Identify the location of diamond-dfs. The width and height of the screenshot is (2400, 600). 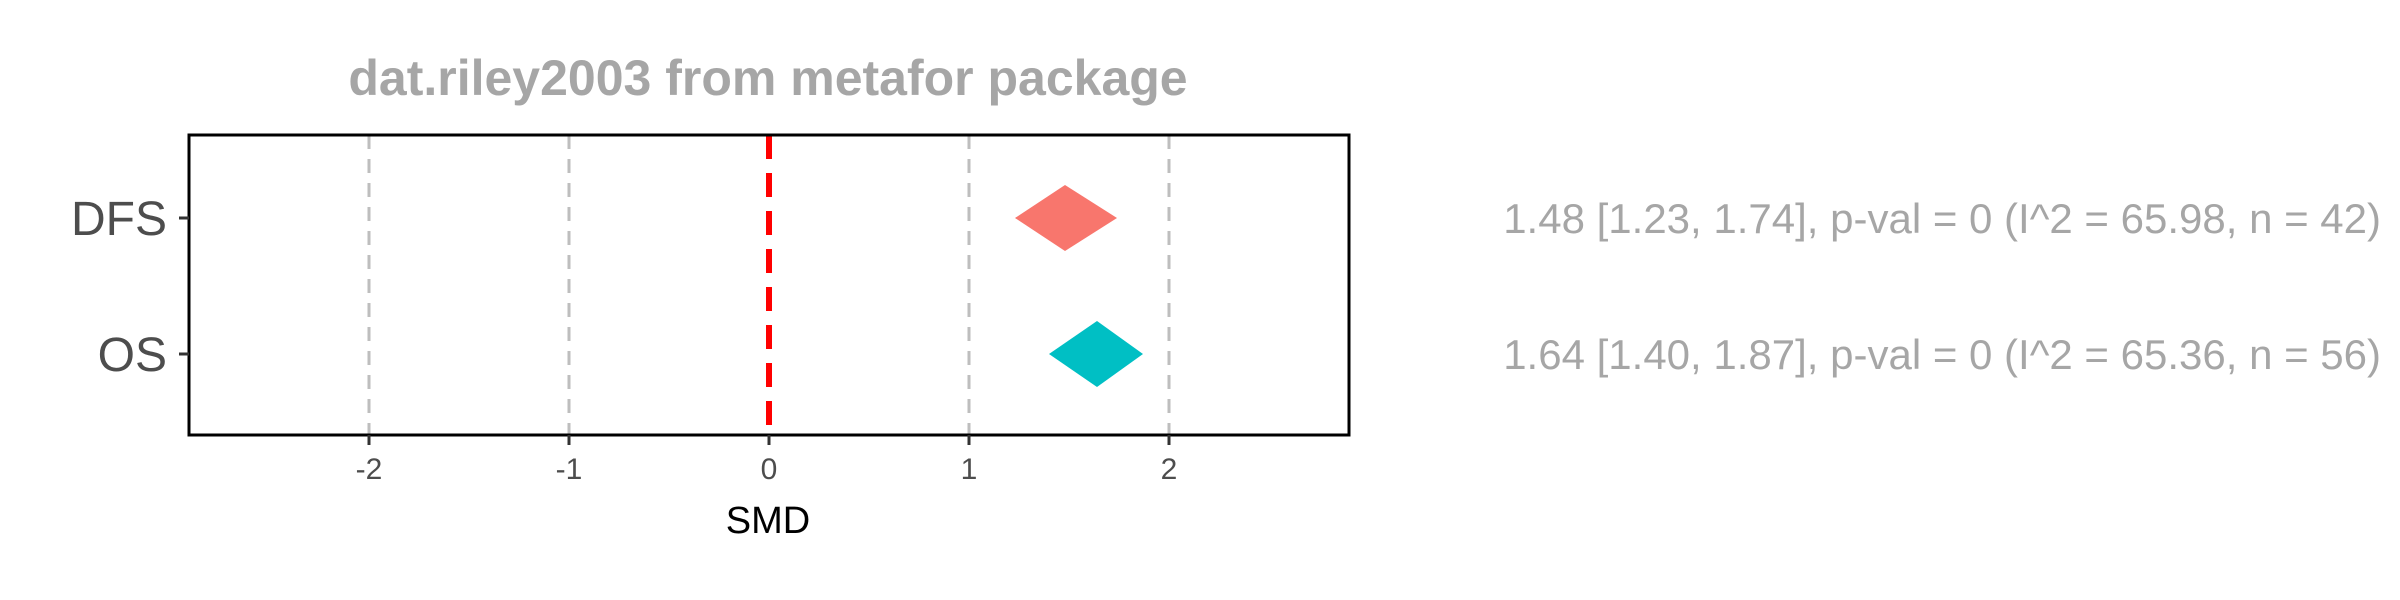
(1066, 218).